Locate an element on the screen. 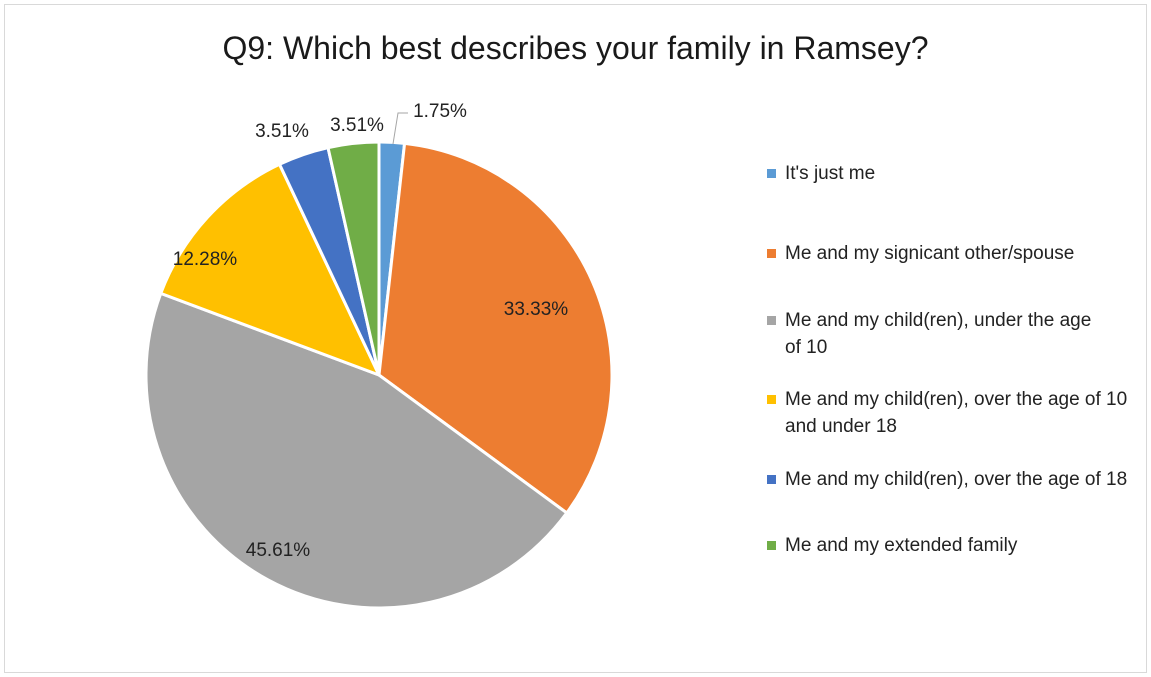 Image resolution: width=1151 pixels, height=677 pixels. legend-label: It's just me is located at coordinates (830, 173).